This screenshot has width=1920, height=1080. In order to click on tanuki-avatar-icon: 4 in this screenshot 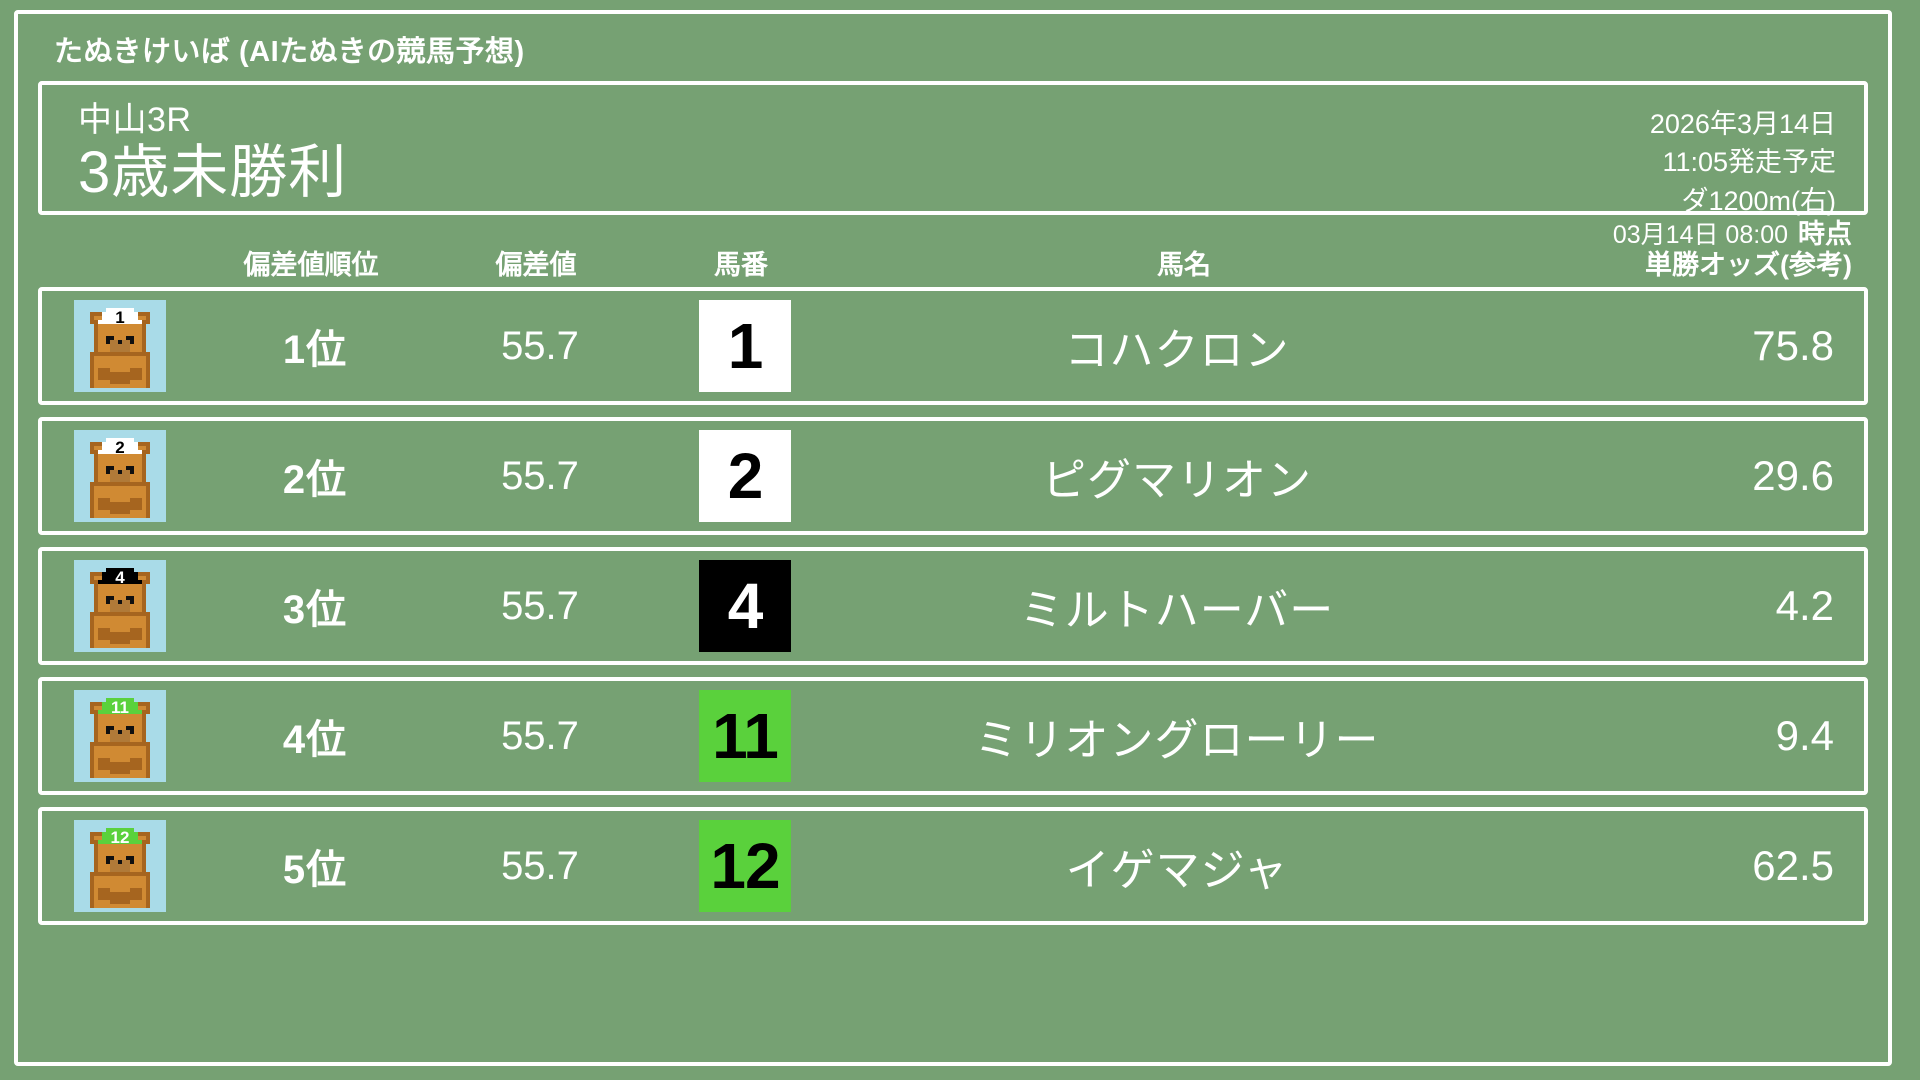, I will do `click(120, 606)`.